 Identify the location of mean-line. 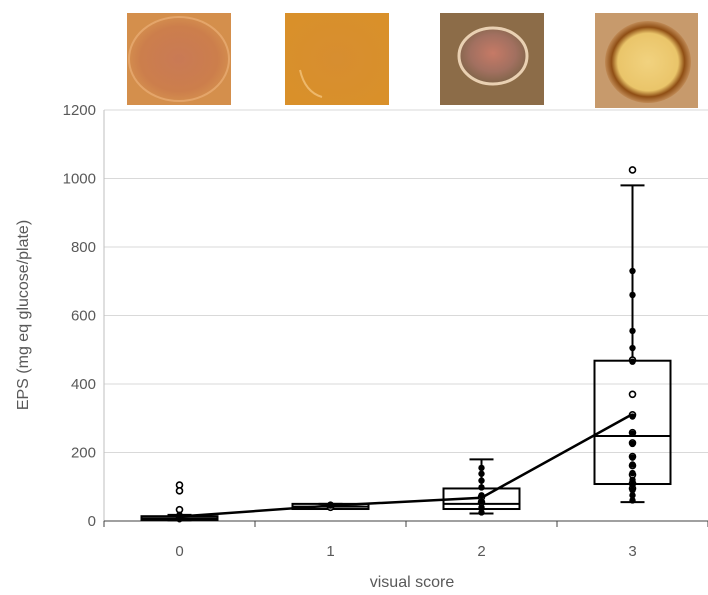
(406, 465).